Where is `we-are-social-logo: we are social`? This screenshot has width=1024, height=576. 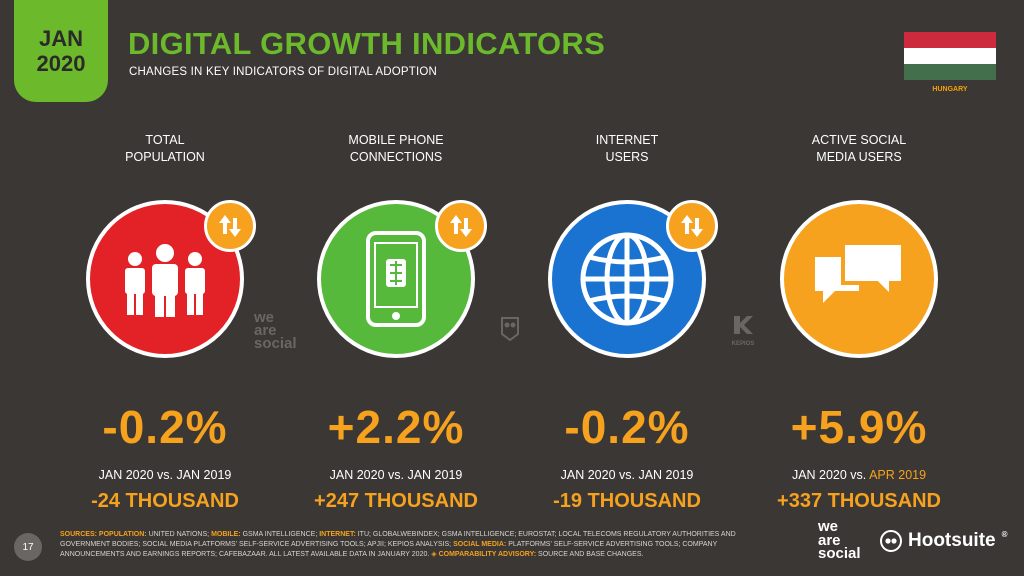
we-are-social-logo: we are social is located at coordinates (839, 540).